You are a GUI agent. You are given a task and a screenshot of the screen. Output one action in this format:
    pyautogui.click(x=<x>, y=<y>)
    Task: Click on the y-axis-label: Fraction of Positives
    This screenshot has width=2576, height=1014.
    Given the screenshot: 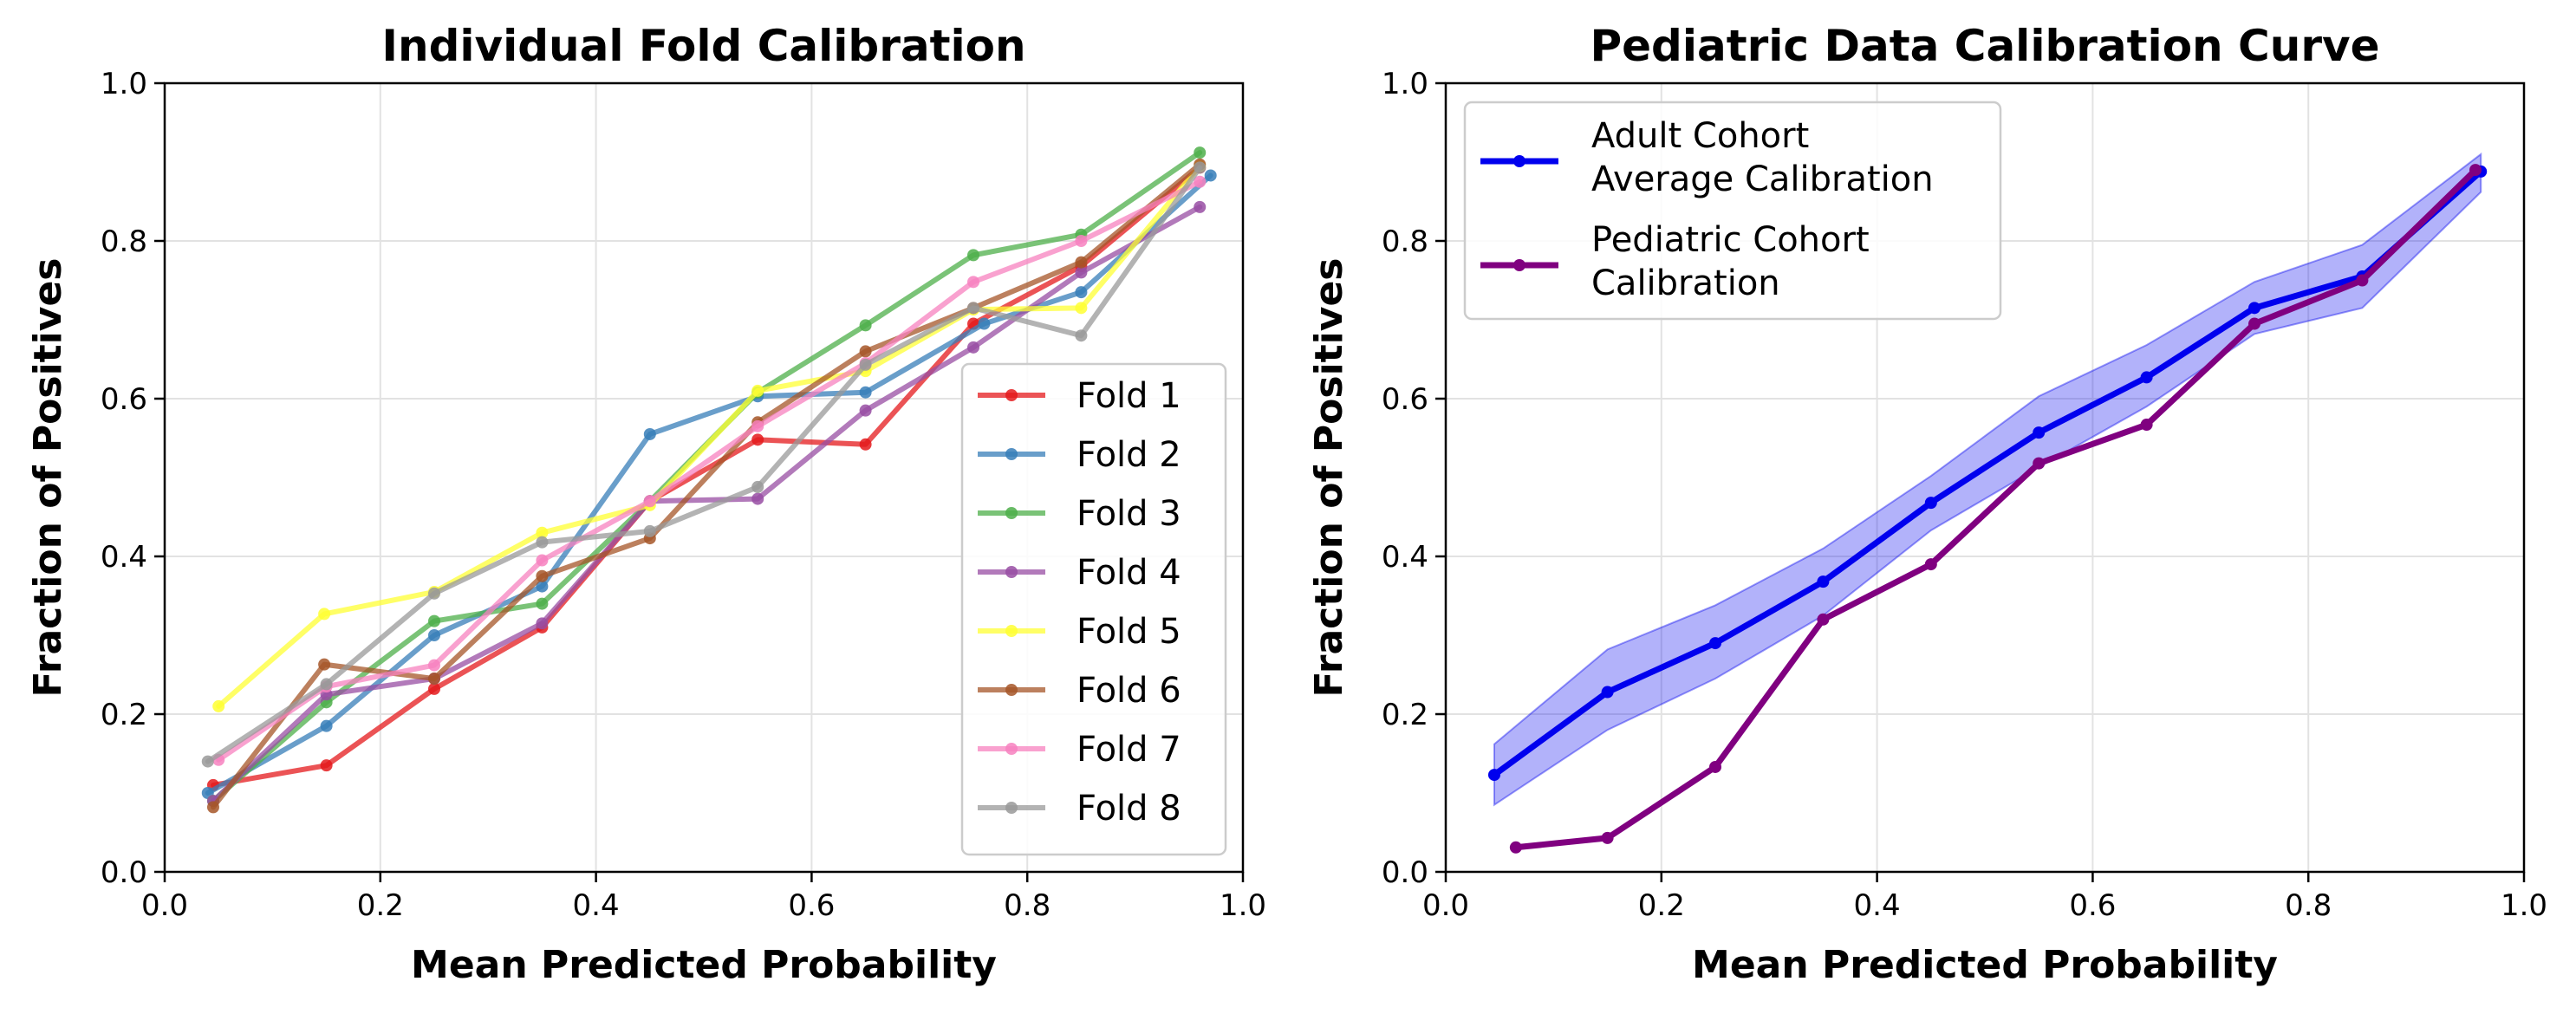 What is the action you would take?
    pyautogui.click(x=1329, y=478)
    